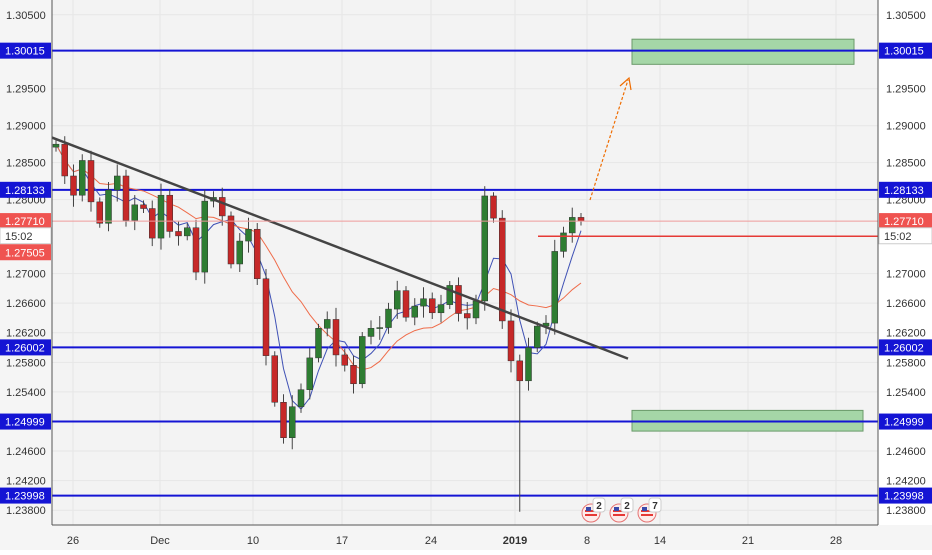  I want to click on y-tick-label-left: 1.30500, so click(26, 16).